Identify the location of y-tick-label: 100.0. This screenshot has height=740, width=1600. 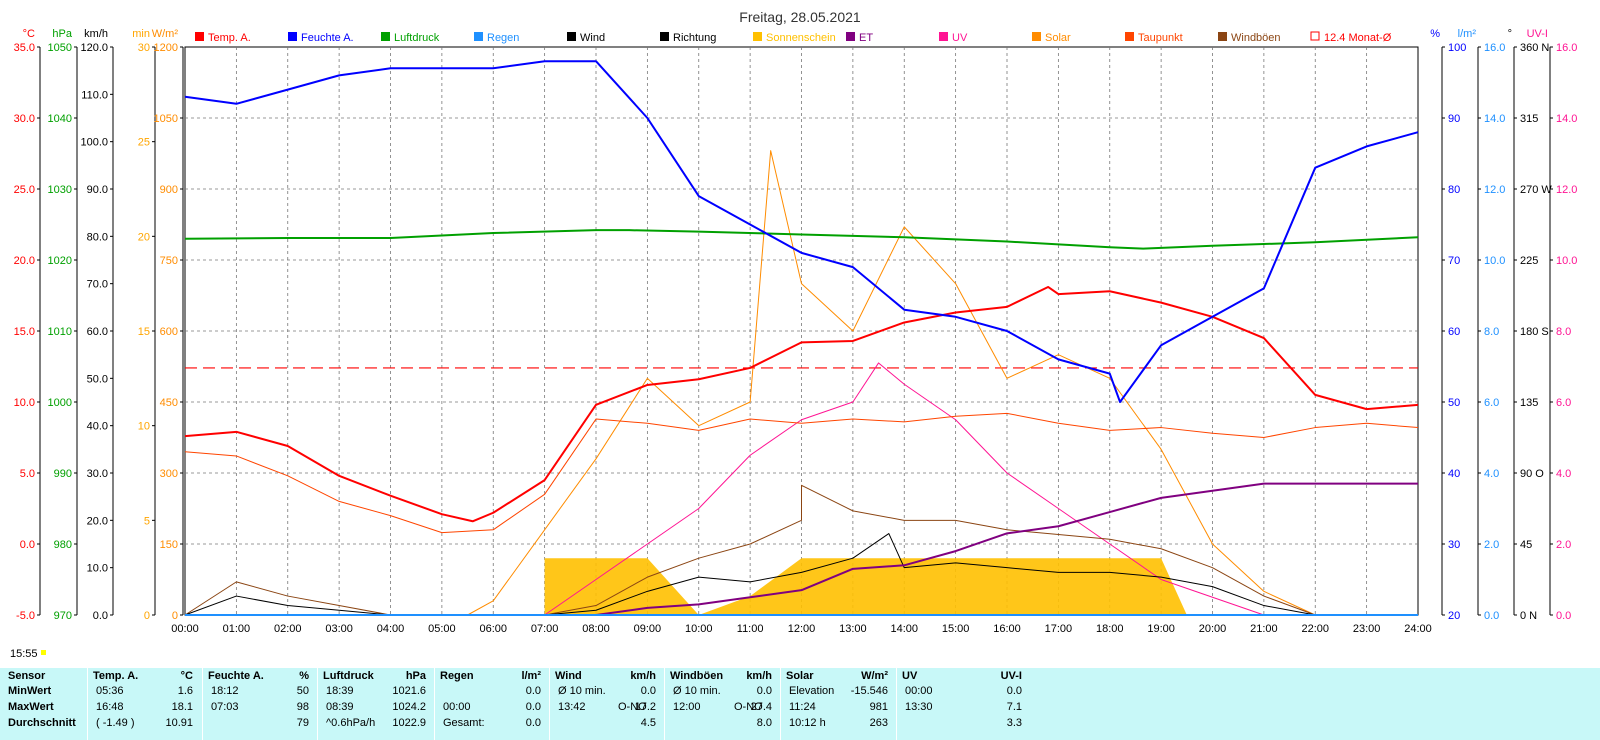
(94, 143).